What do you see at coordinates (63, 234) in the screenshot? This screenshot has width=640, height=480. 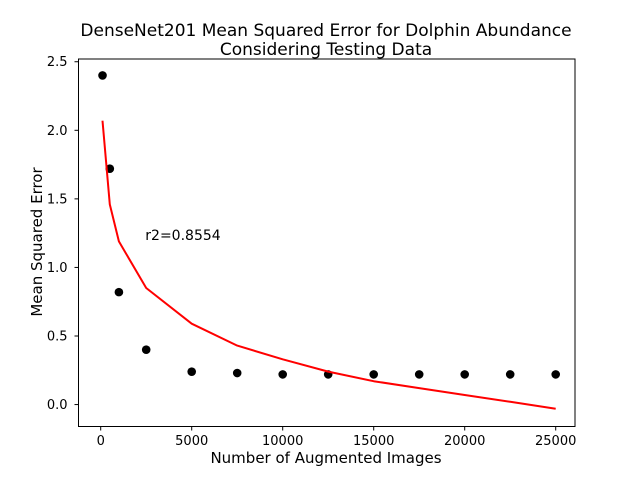 I see `y-axis-ticks: 0.0 0.5 1.0 1.5 2.0 2.5` at bounding box center [63, 234].